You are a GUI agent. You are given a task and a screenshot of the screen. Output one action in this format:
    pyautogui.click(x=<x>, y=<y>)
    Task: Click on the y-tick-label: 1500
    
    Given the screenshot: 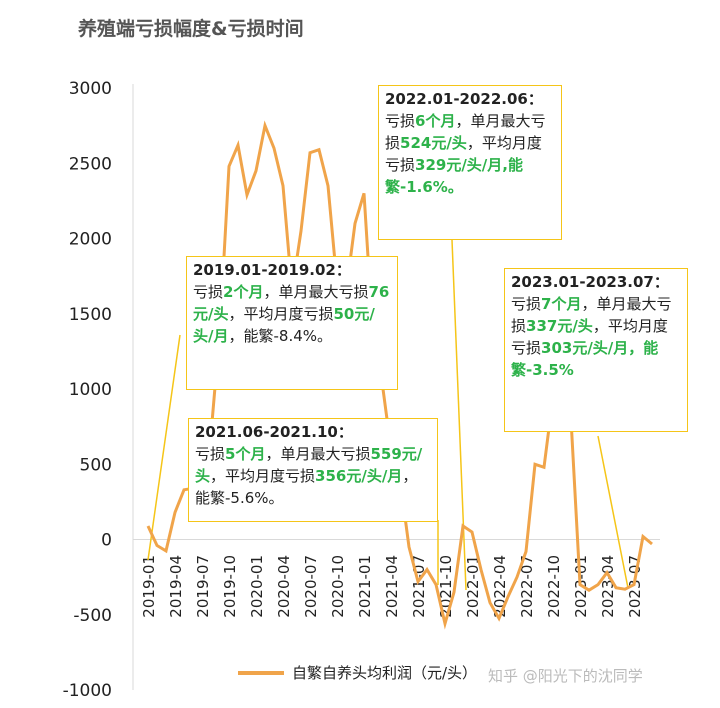 What is the action you would take?
    pyautogui.click(x=90, y=315)
    